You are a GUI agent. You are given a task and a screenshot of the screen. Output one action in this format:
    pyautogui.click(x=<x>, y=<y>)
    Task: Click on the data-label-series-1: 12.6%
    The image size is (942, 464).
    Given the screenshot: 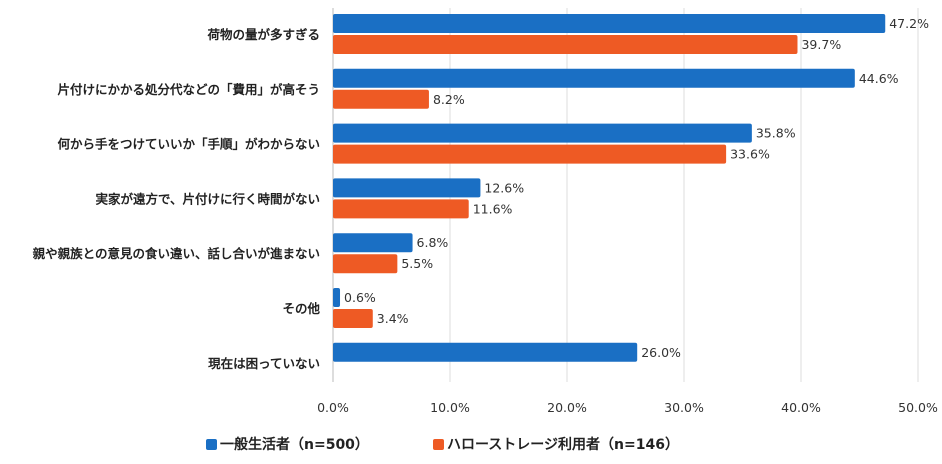 What is the action you would take?
    pyautogui.click(x=504, y=187)
    